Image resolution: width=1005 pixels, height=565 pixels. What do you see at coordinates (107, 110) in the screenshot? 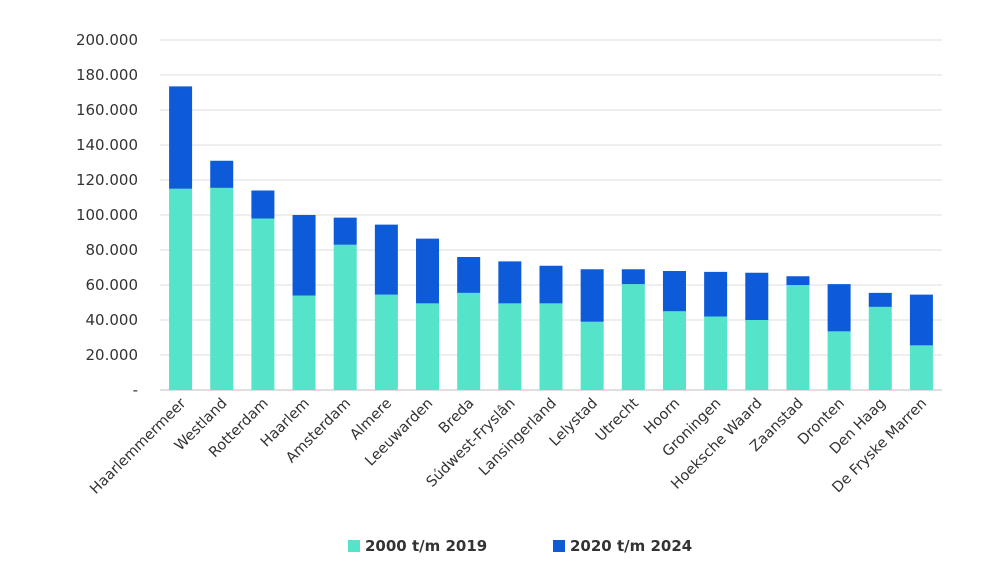
I see `y-tick-label: 160.000` at bounding box center [107, 110].